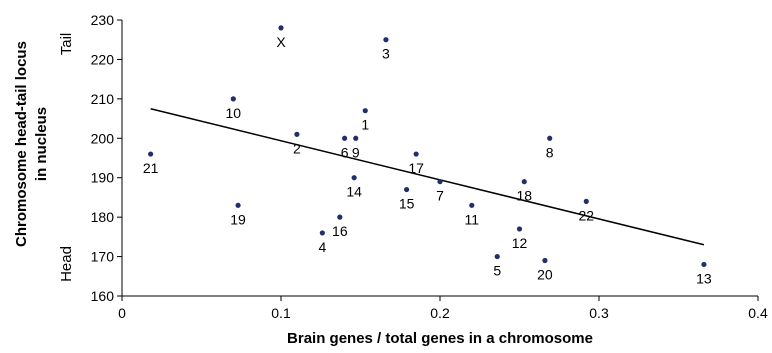 Image resolution: width=772 pixels, height=353 pixels. I want to click on point-label-10: 10, so click(234, 113).